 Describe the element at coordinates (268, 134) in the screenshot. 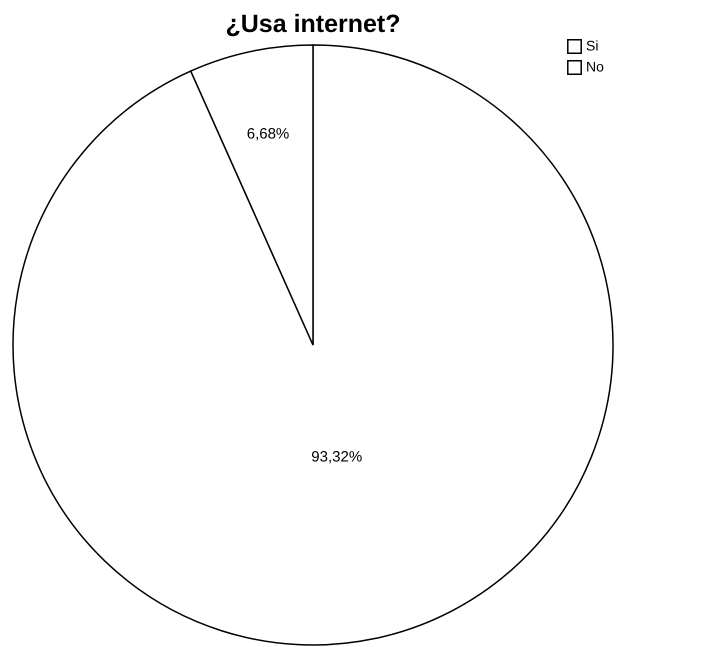

I see `data-label: 6,68%` at that location.